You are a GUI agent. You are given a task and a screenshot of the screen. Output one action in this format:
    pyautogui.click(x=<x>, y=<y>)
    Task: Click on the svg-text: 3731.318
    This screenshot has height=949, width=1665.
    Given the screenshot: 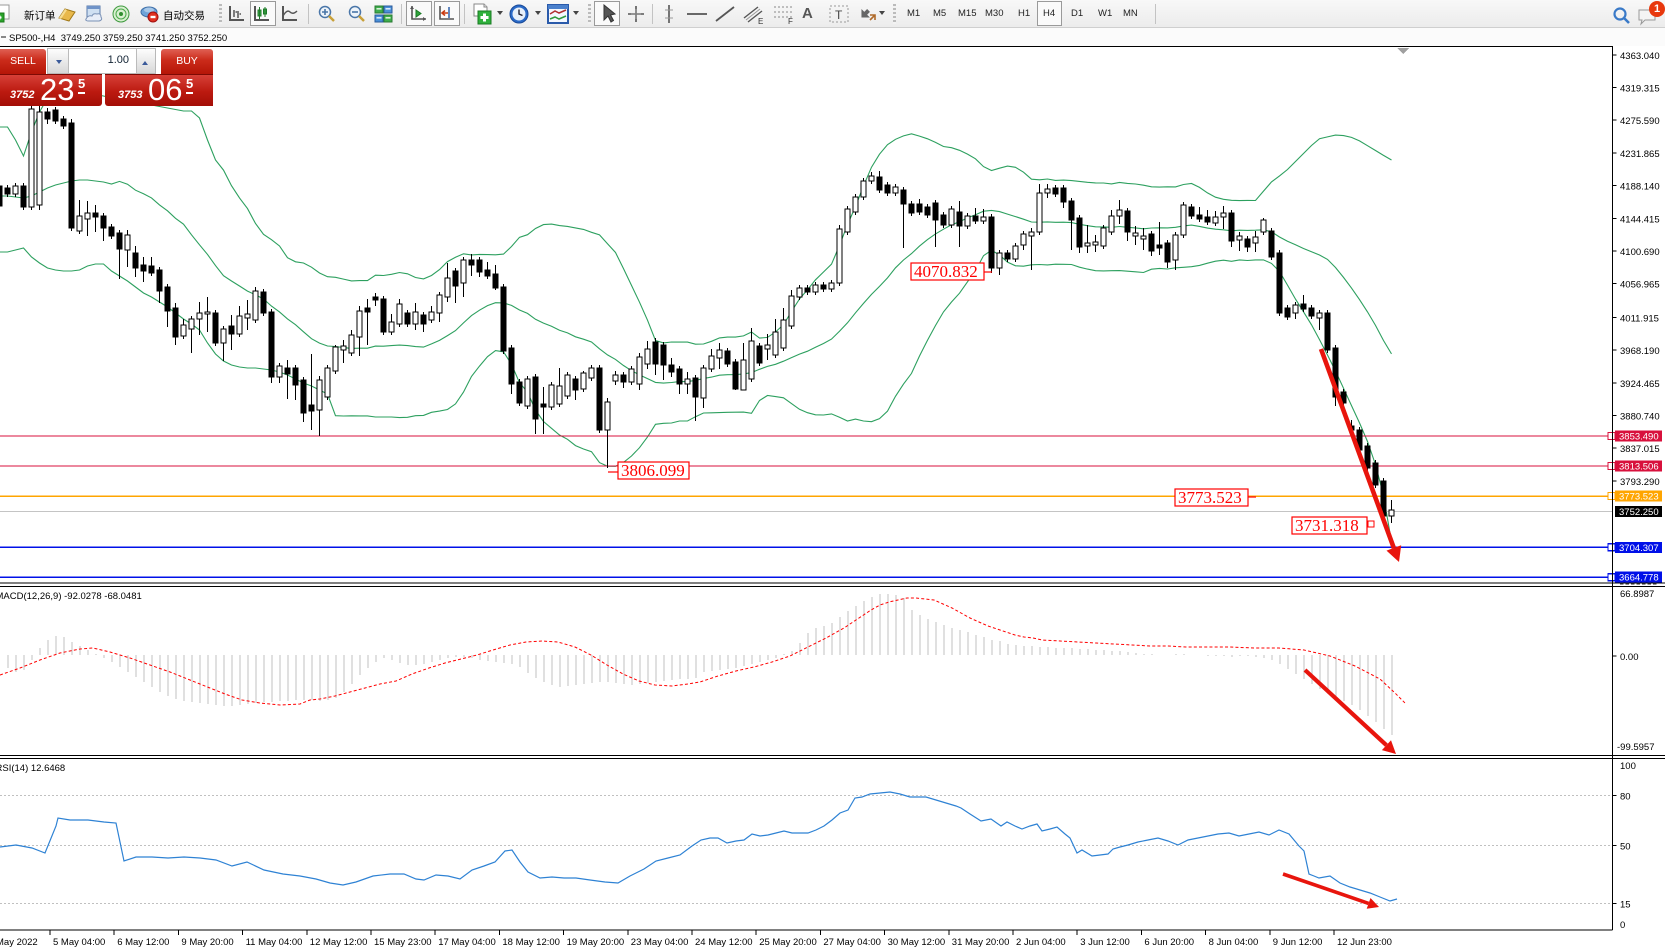 What is the action you would take?
    pyautogui.click(x=1327, y=525)
    